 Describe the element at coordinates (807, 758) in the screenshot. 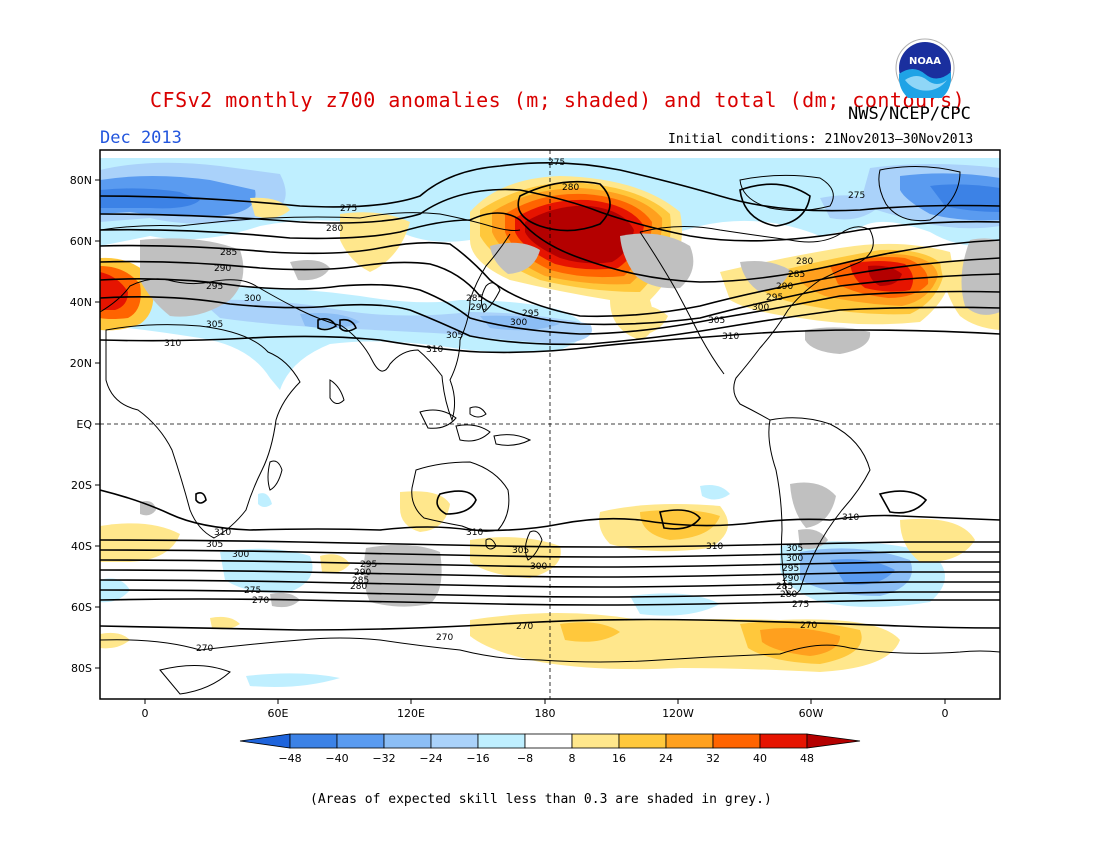

I see `colorbar-label: 48` at that location.